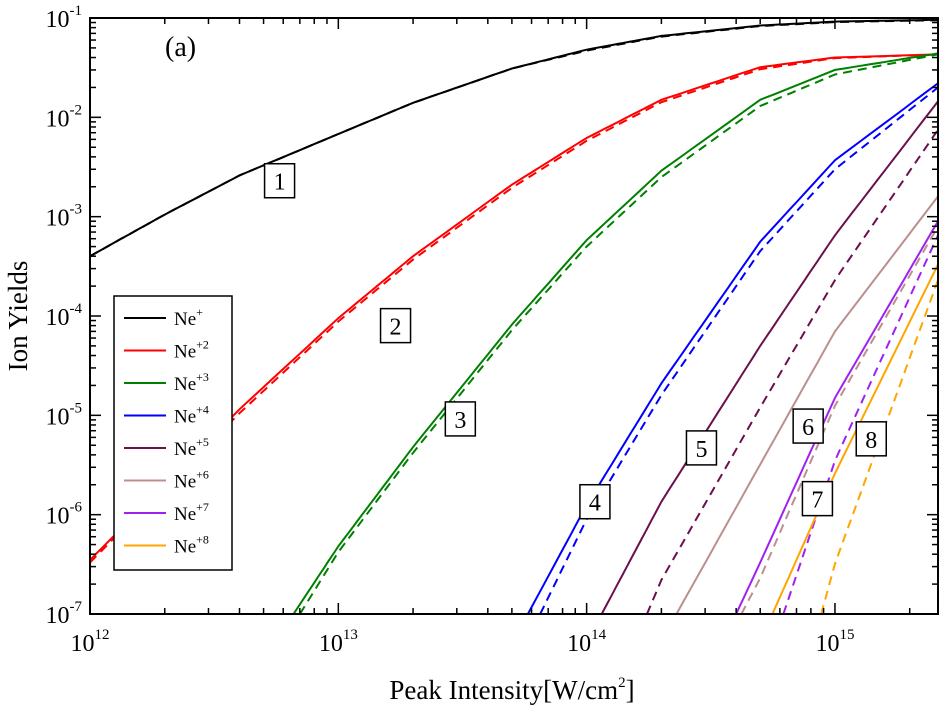 The width and height of the screenshot is (942, 709). I want to click on curve-label-2: 2, so click(395, 325).